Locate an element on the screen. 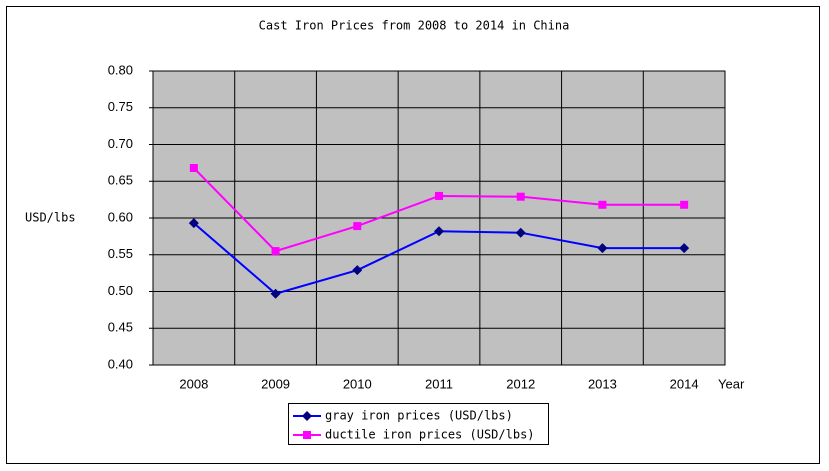 Image resolution: width=829 pixels, height=471 pixels. y-axis-label: USD/lbs is located at coordinates (50, 218).